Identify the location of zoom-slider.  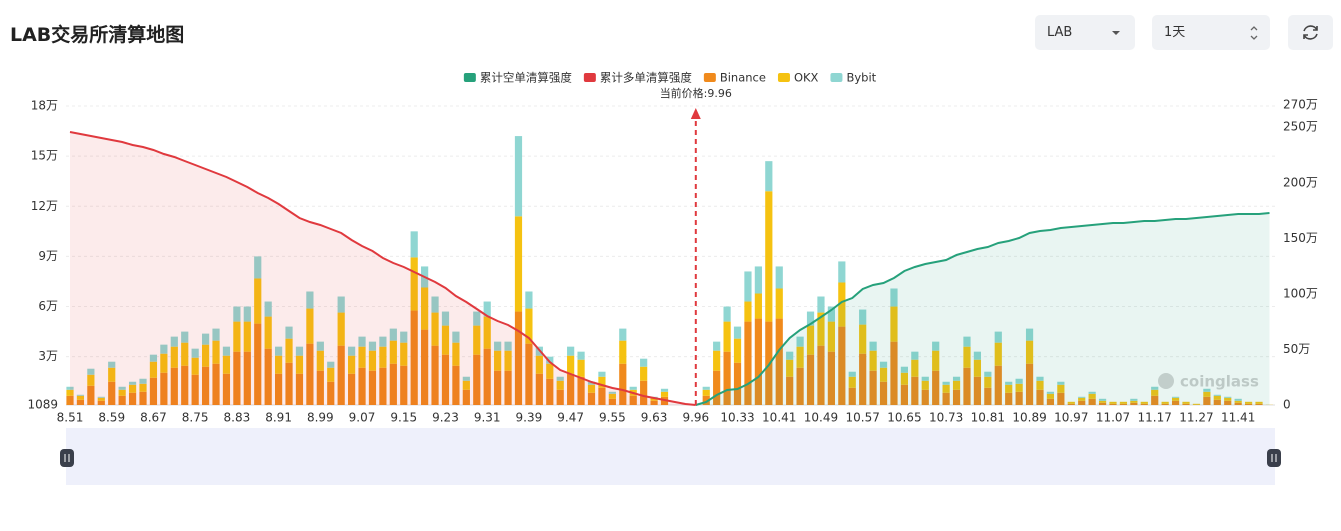
(670, 456).